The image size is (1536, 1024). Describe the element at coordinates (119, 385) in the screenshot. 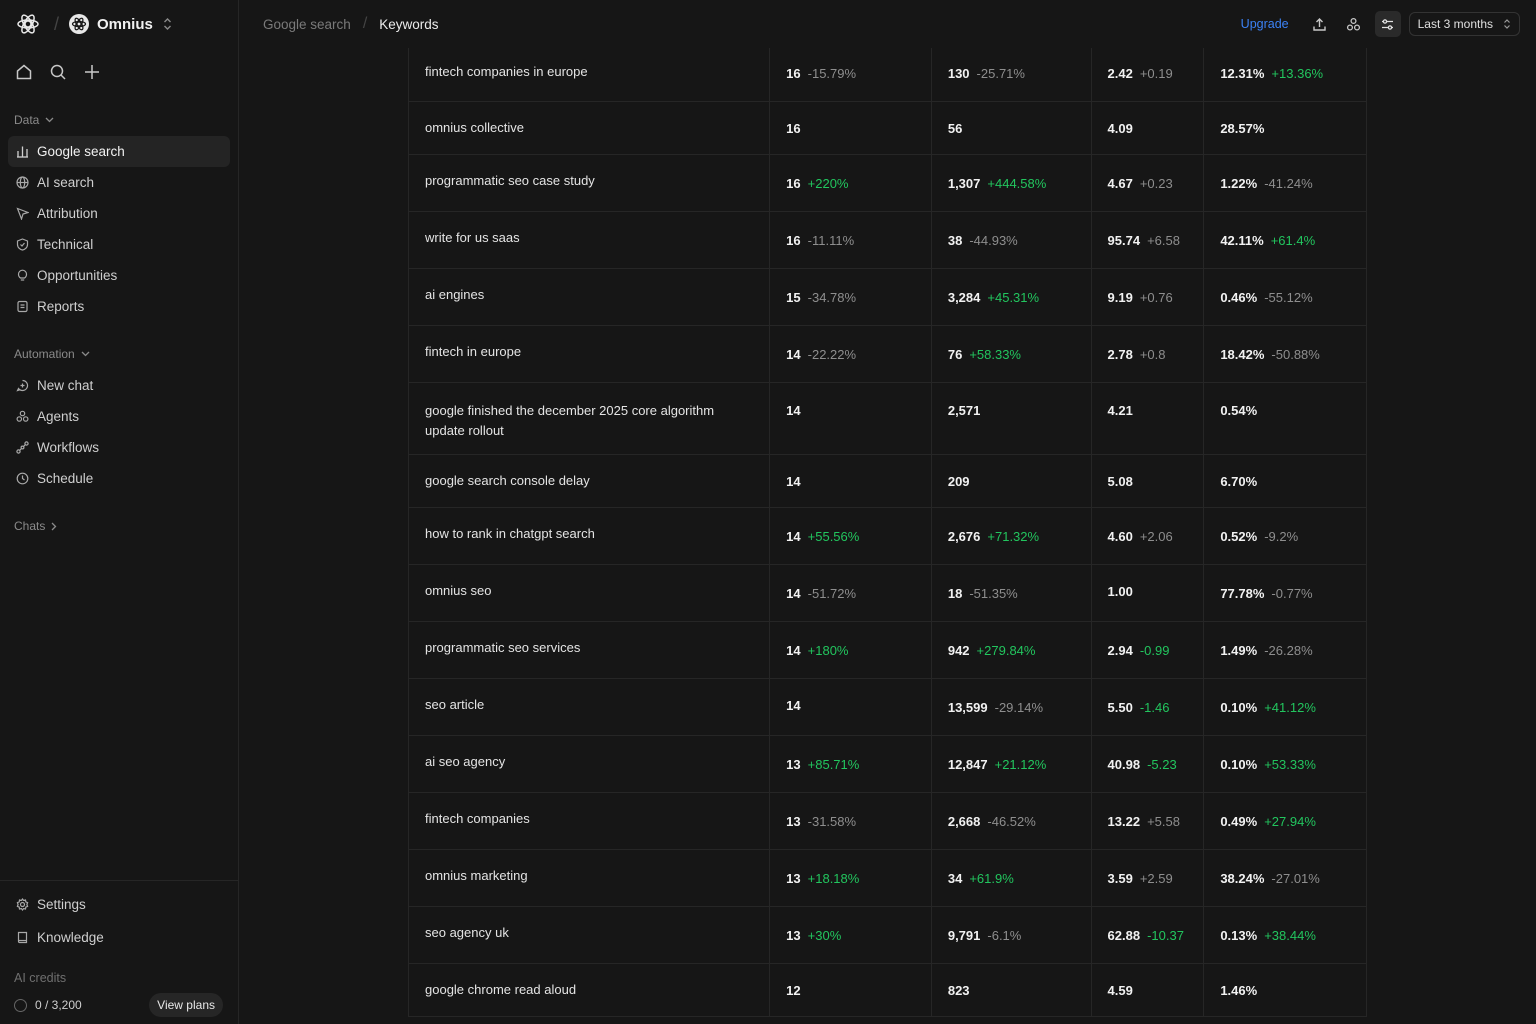

I see `sidebar-item-new-chat: New chat` at that location.